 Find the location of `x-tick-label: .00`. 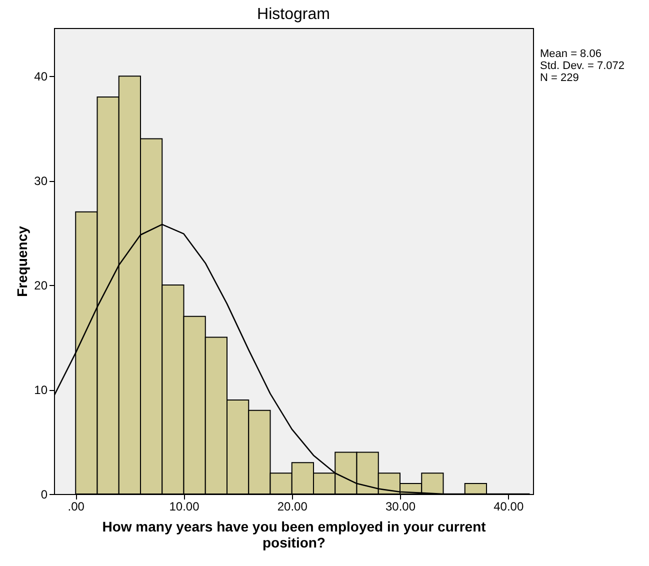

x-tick-label: .00 is located at coordinates (76, 507).